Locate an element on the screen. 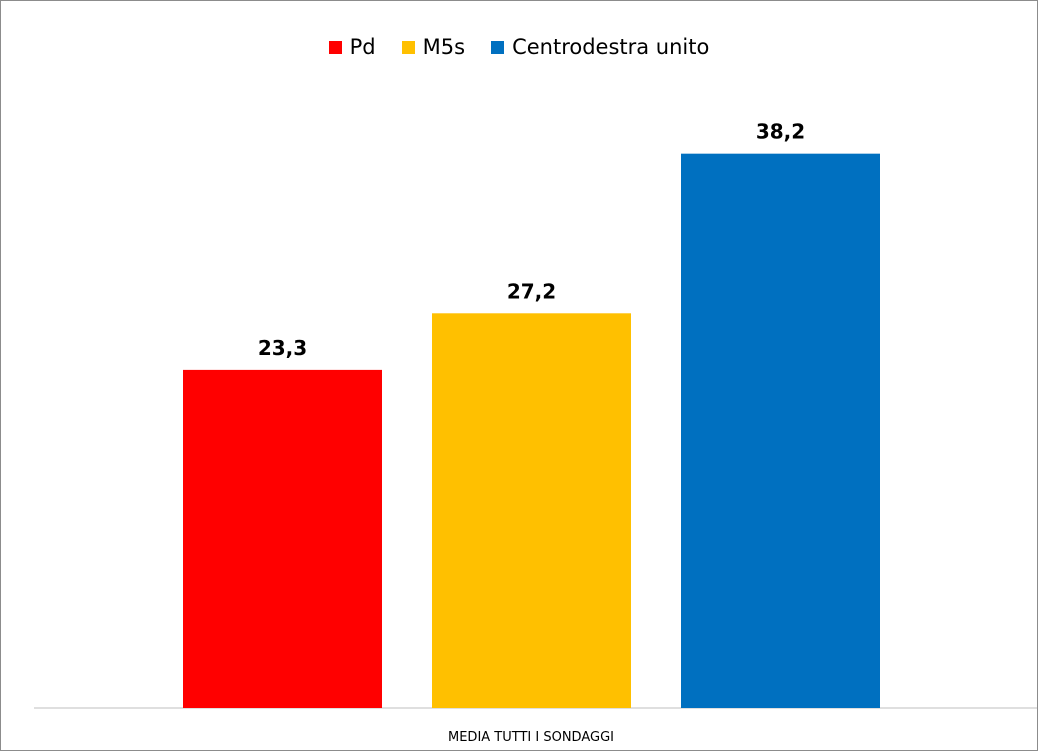 The height and width of the screenshot is (751, 1038). legend-item-m5s: M5s is located at coordinates (433, 47).